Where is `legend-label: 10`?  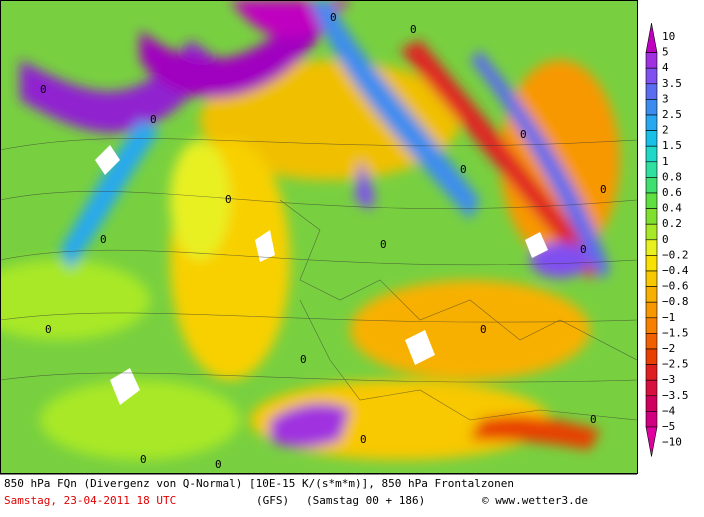
legend-label: 10 is located at coordinates (668, 36).